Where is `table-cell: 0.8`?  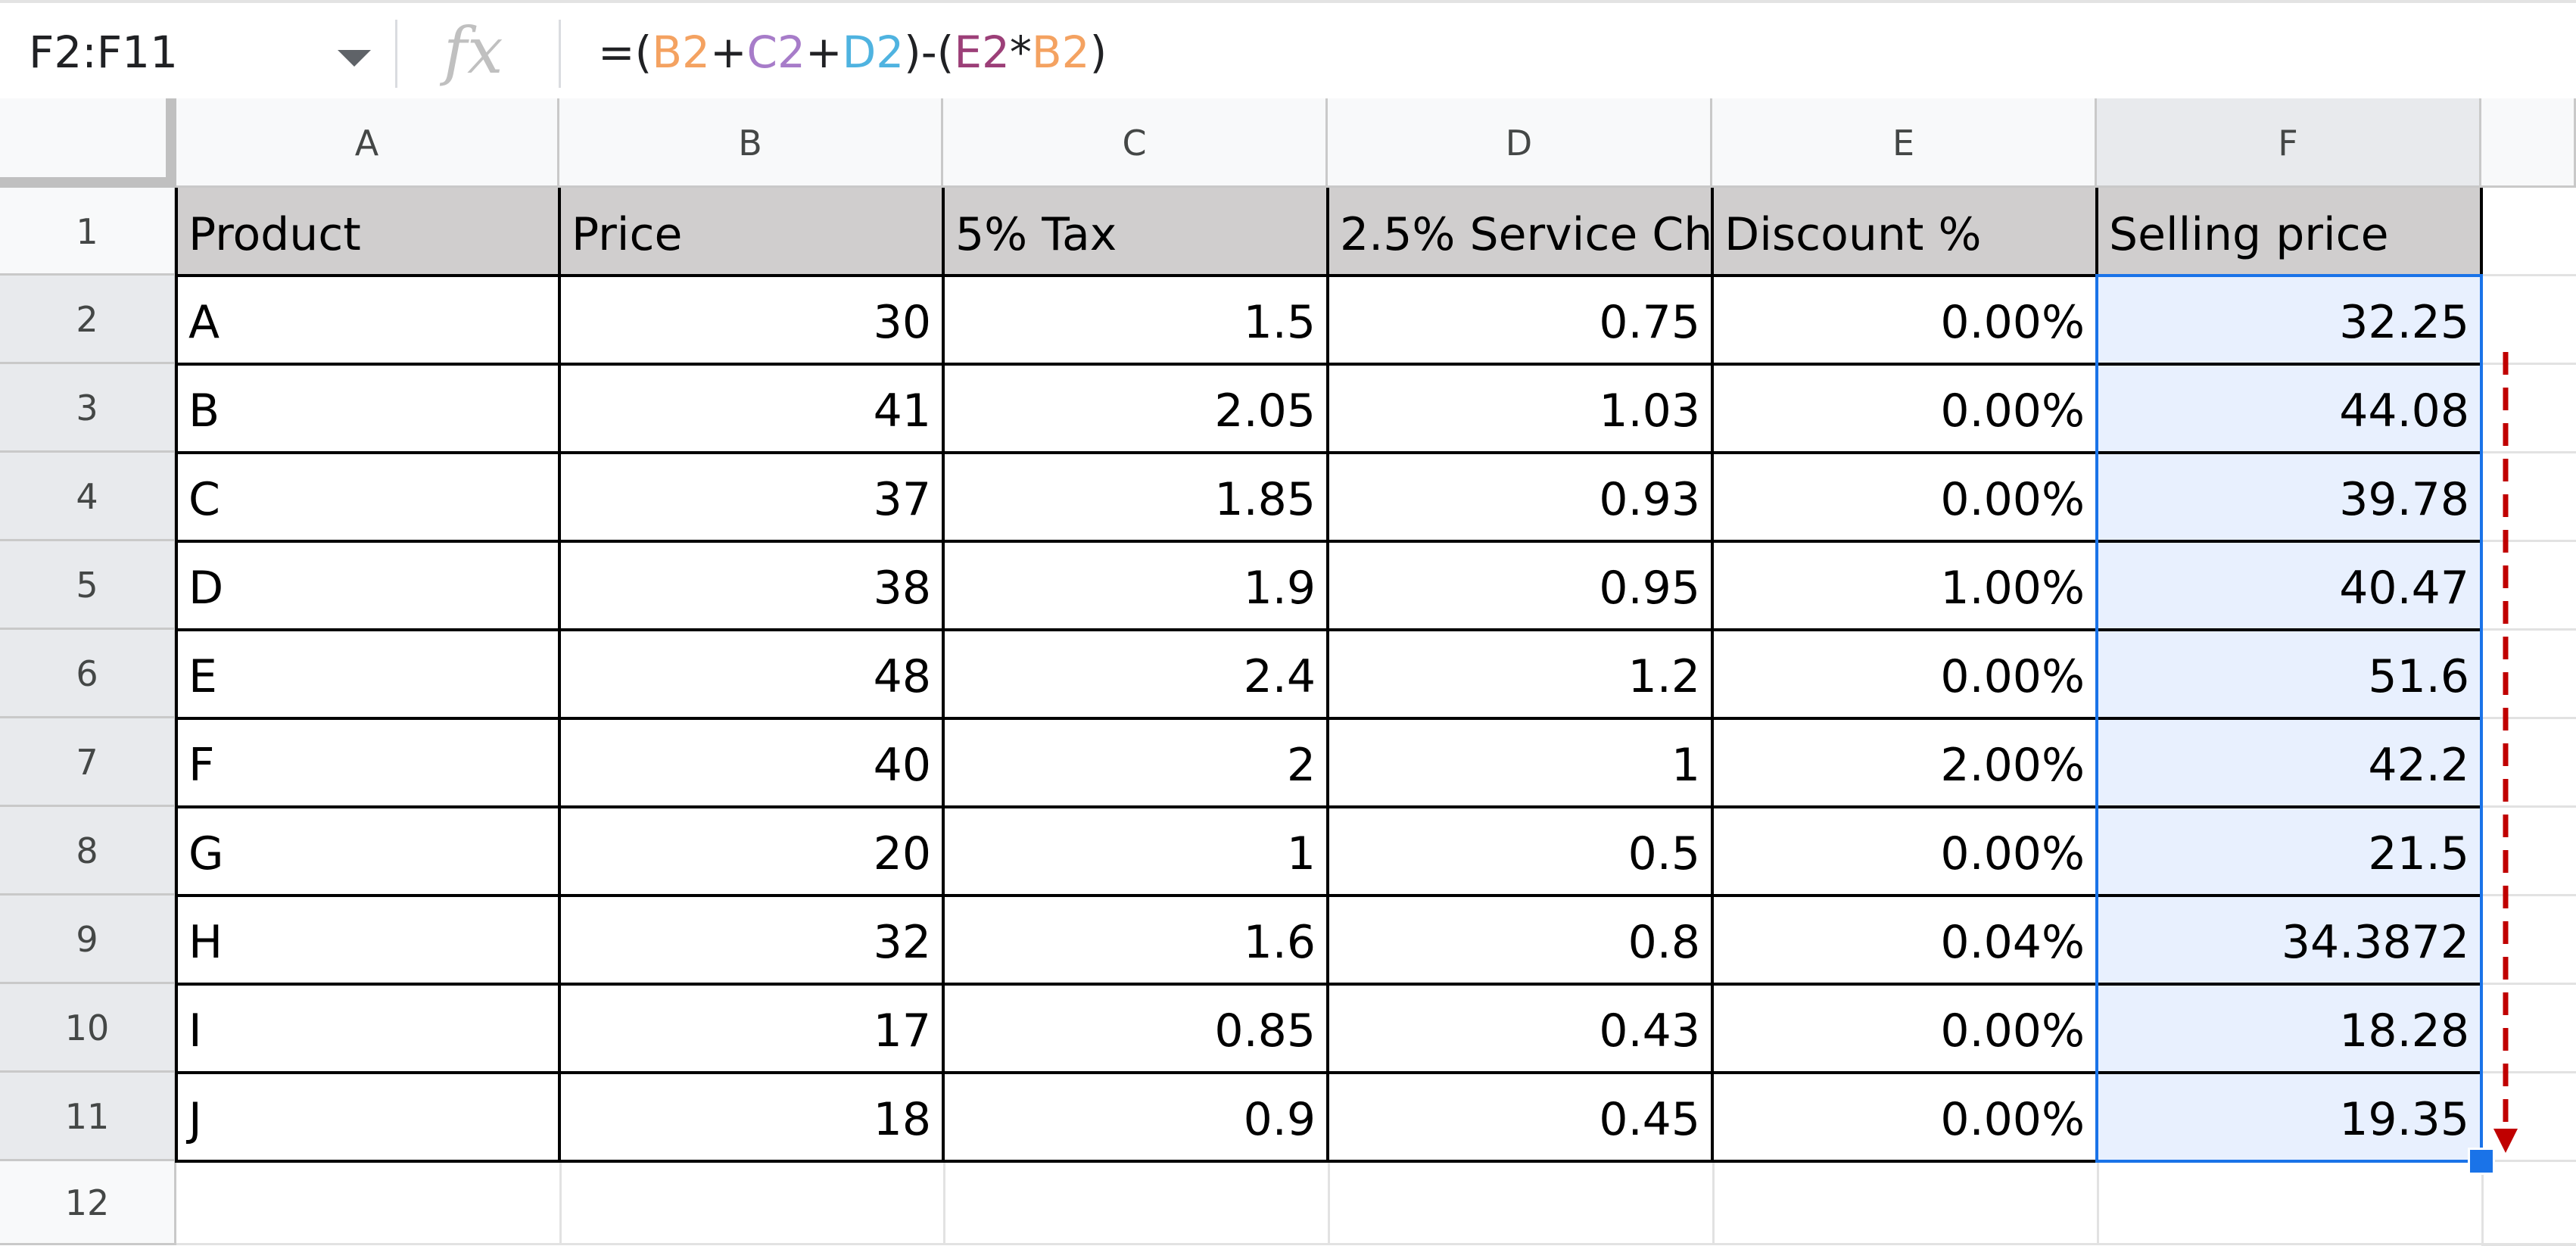
table-cell: 0.8 is located at coordinates (1664, 942).